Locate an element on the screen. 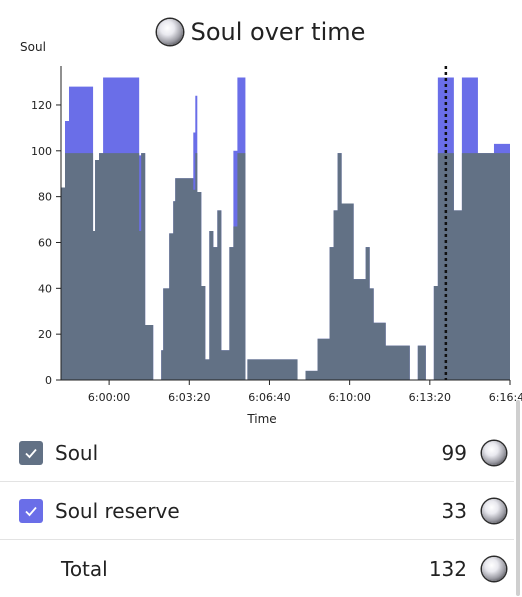 The width and height of the screenshot is (522, 597). x-tick-label: 6:16:40 is located at coordinates (505, 397).